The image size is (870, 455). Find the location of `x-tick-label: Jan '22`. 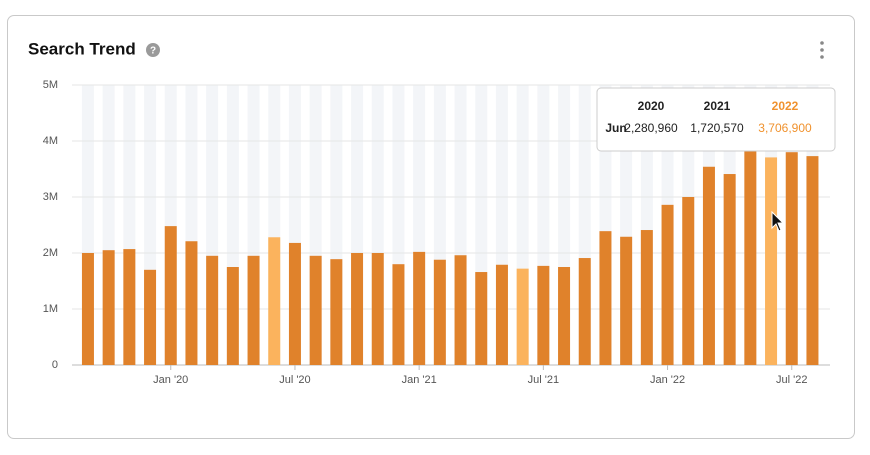

x-tick-label: Jan '22 is located at coordinates (667, 380).